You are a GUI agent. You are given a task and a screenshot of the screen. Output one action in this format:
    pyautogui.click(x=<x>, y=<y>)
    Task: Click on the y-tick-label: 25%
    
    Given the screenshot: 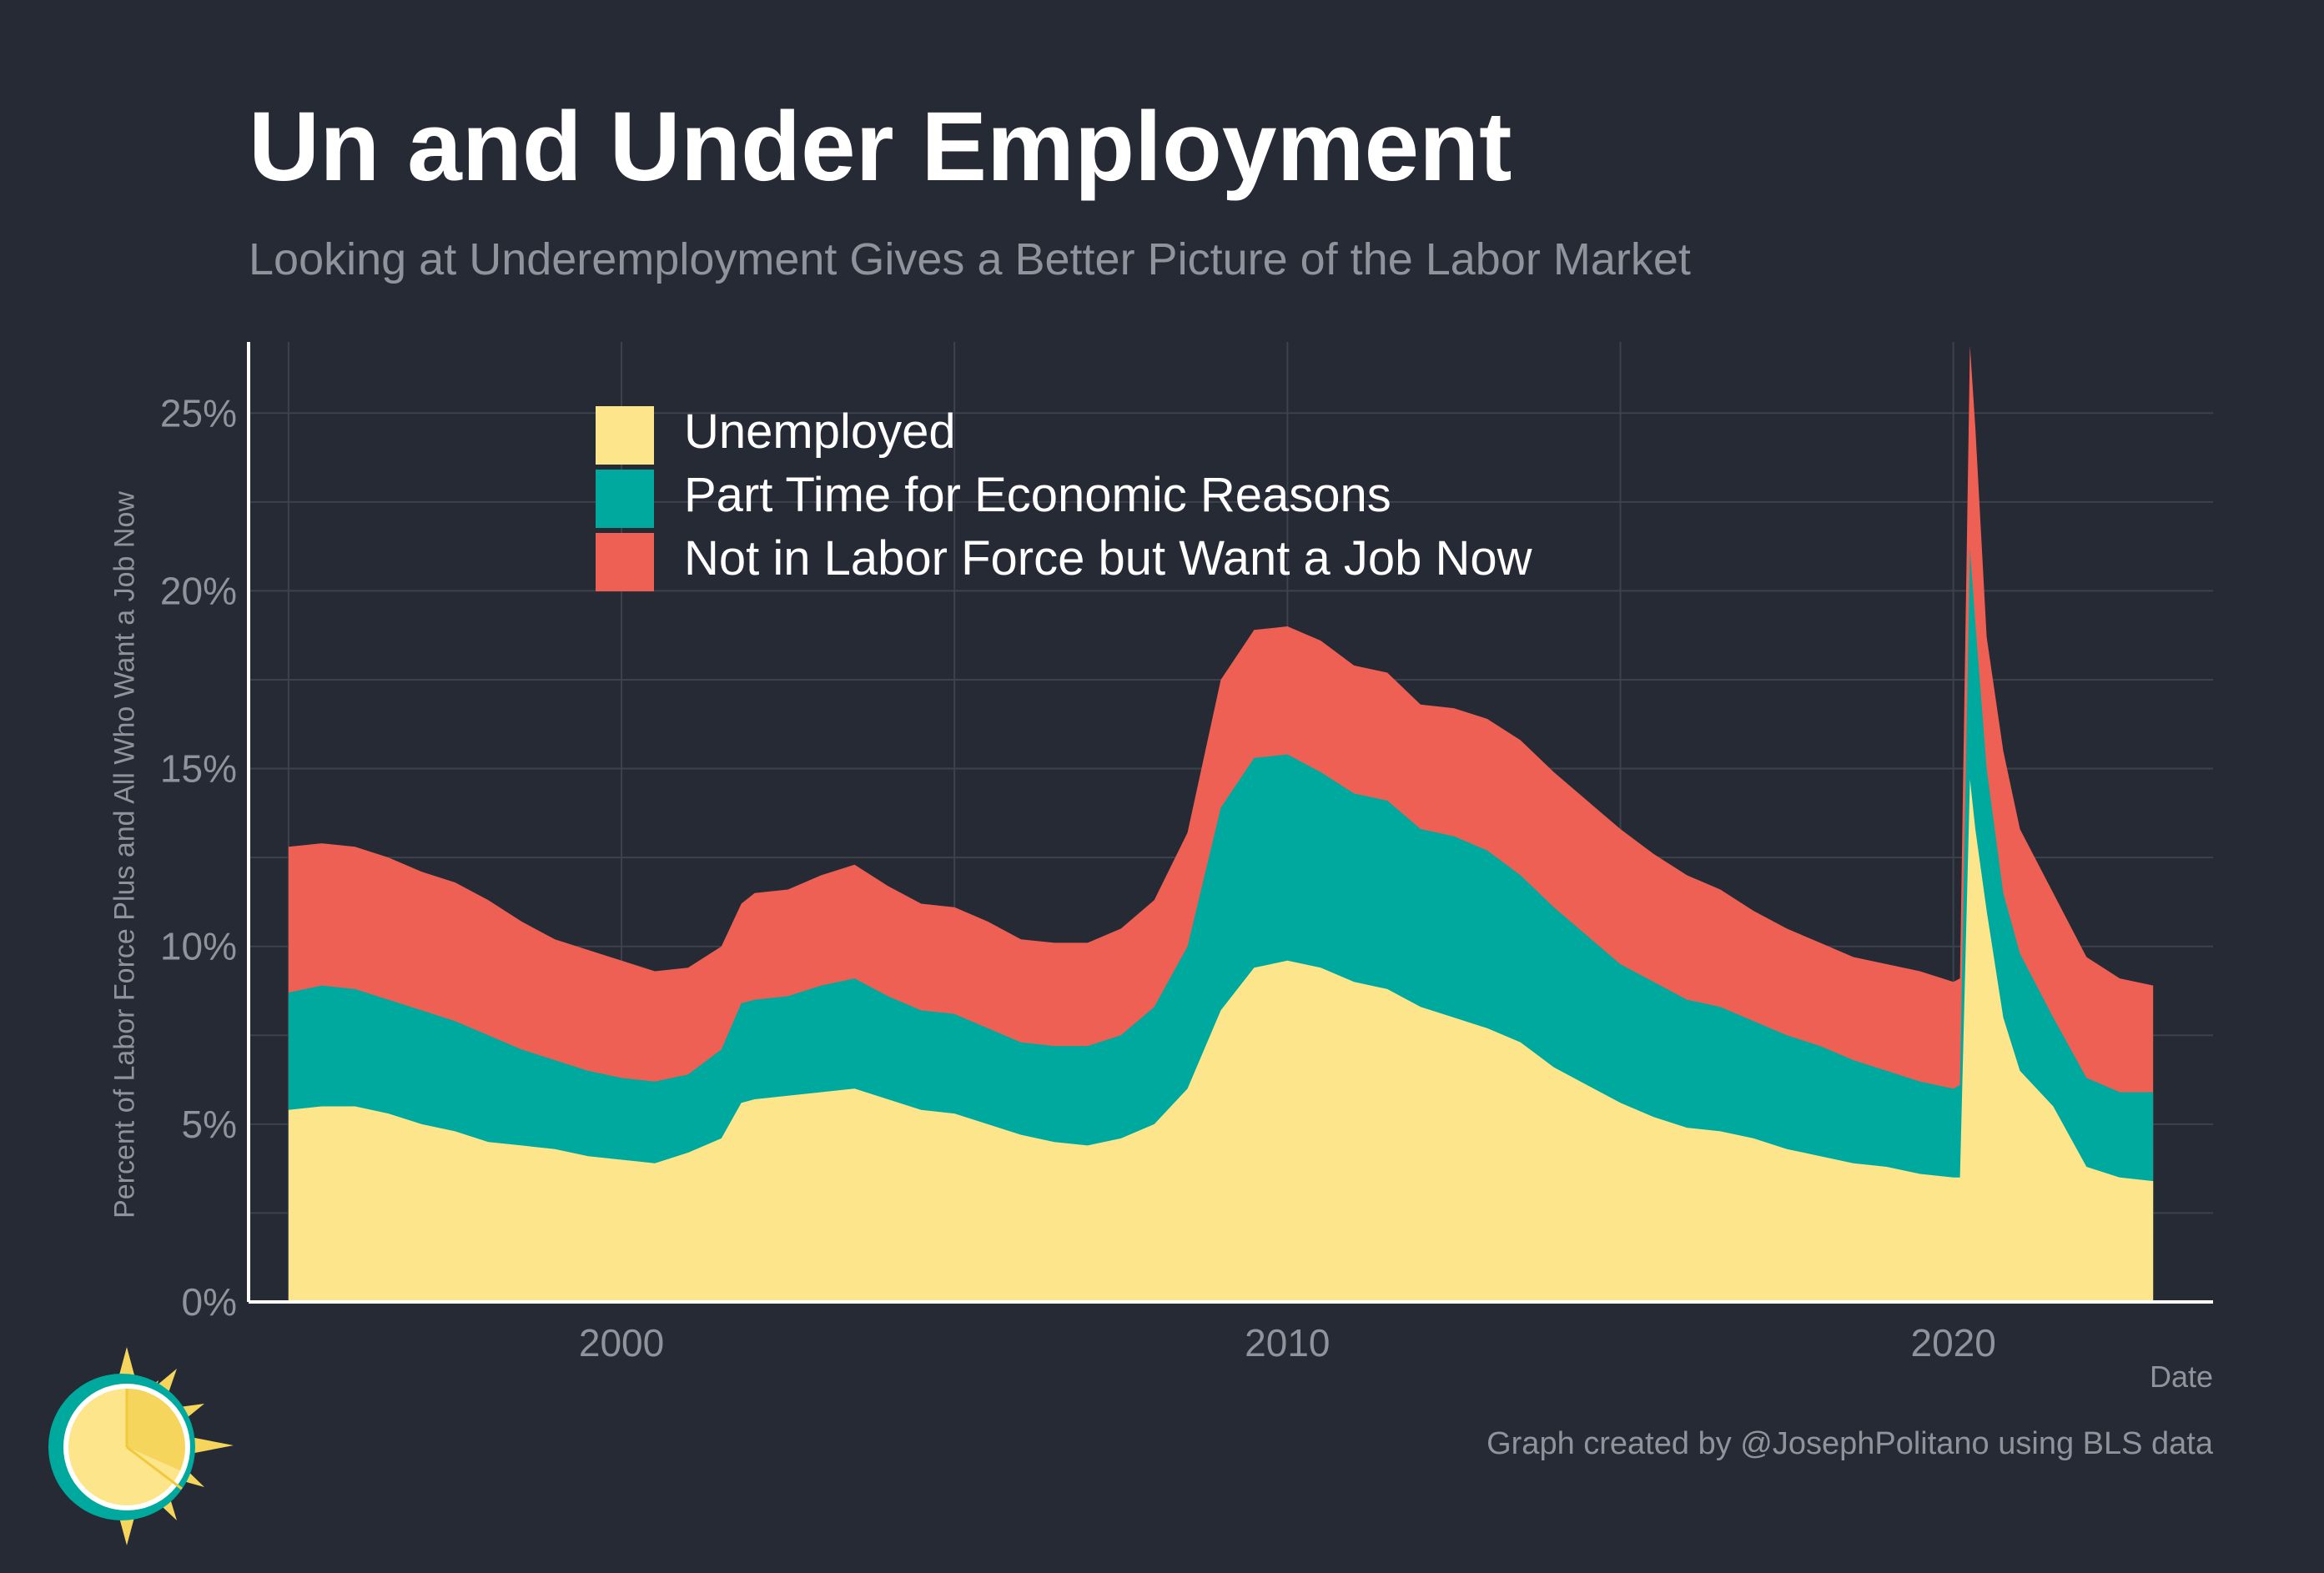 What is the action you would take?
    pyautogui.click(x=198, y=413)
    